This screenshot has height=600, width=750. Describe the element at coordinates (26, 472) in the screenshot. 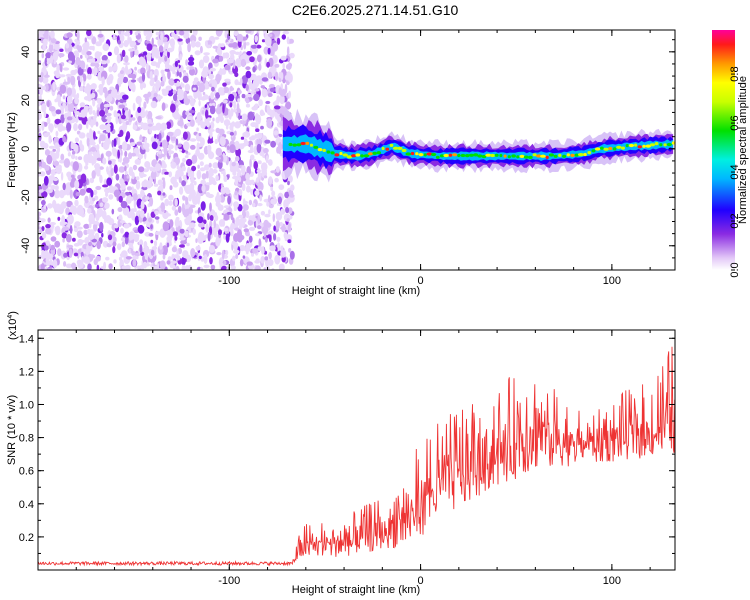

I see `y-tick-label: 0.6` at that location.